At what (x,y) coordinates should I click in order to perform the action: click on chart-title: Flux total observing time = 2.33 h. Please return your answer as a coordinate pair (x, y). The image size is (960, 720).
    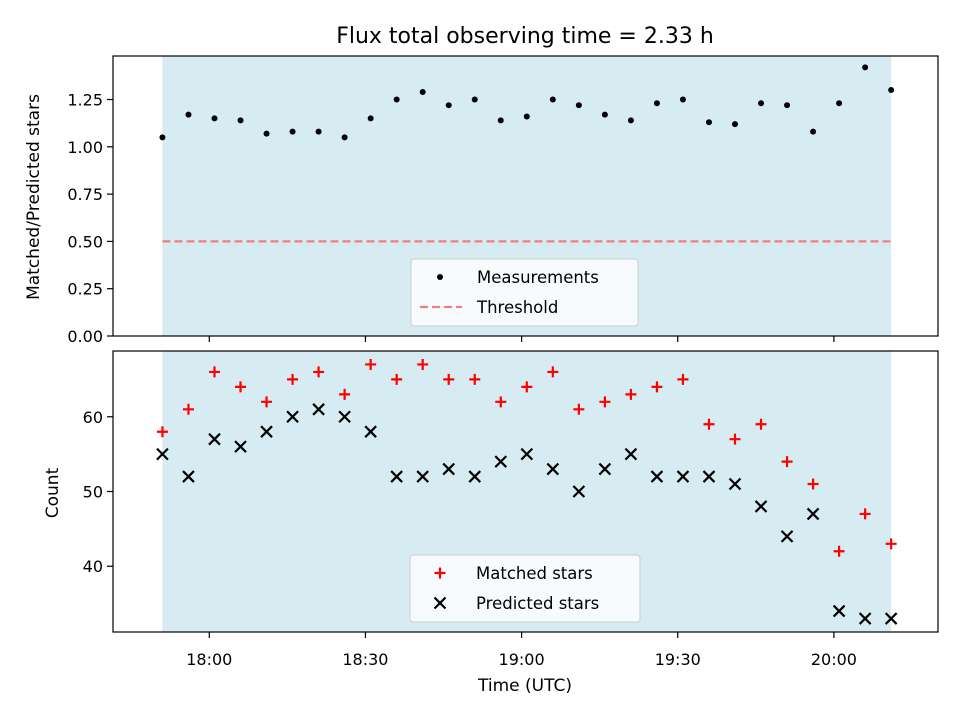
    Looking at the image, I should click on (525, 36).